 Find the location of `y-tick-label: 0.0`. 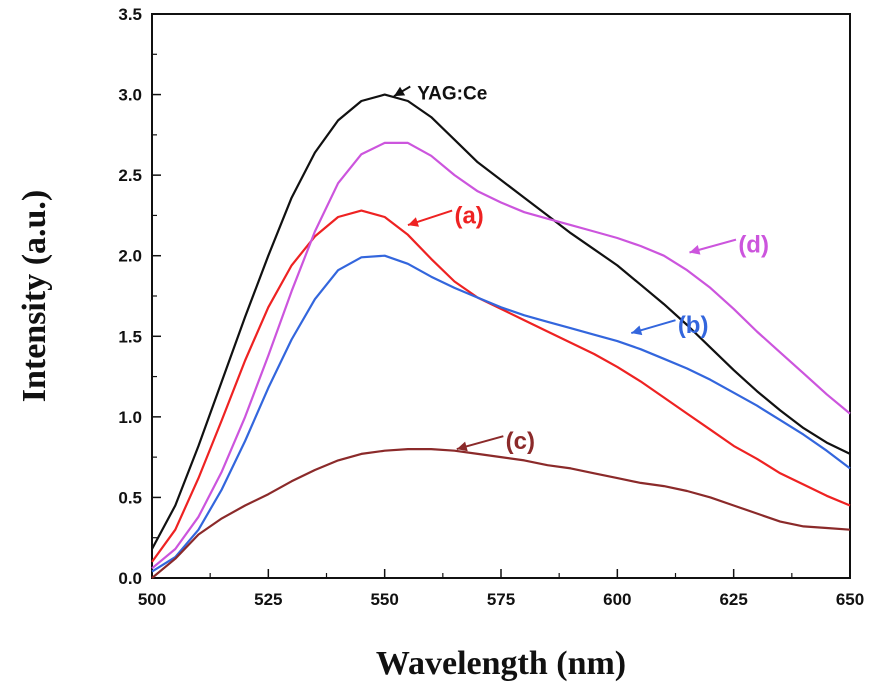

y-tick-label: 0.0 is located at coordinates (130, 578).